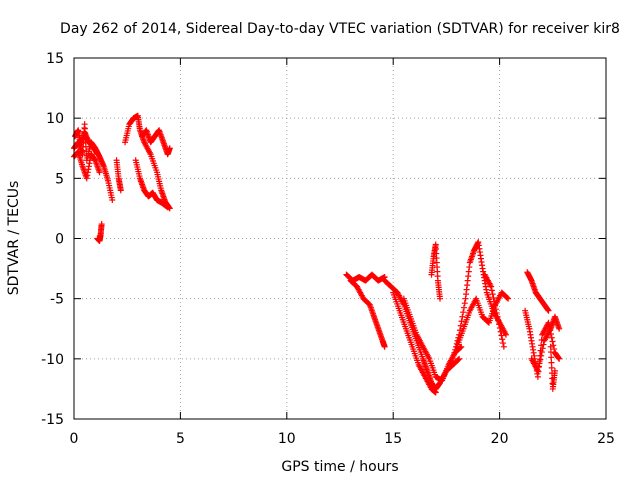 The image size is (640, 480). What do you see at coordinates (606, 439) in the screenshot?
I see `x-tick-label: 25` at bounding box center [606, 439].